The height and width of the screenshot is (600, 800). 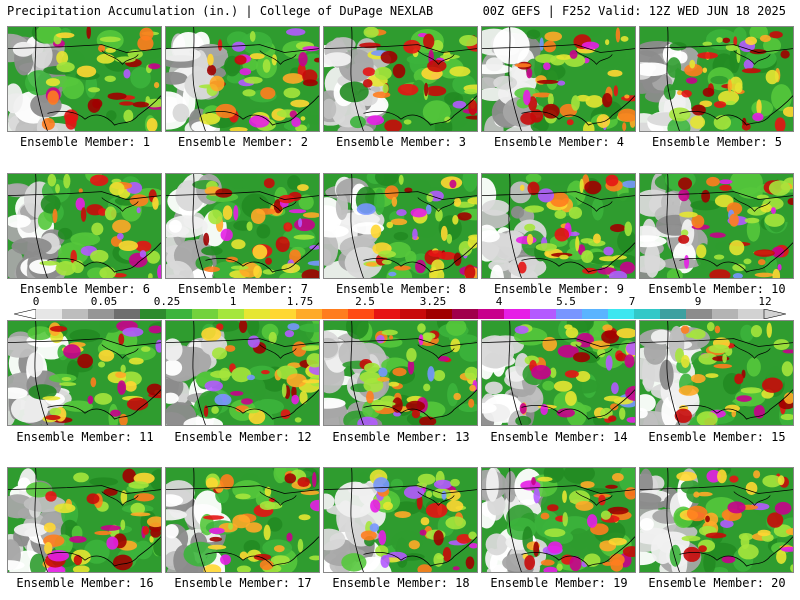 What do you see at coordinates (85, 289) in the screenshot?
I see `ensemble-member-label: Ensemble Member: 6` at bounding box center [85, 289].